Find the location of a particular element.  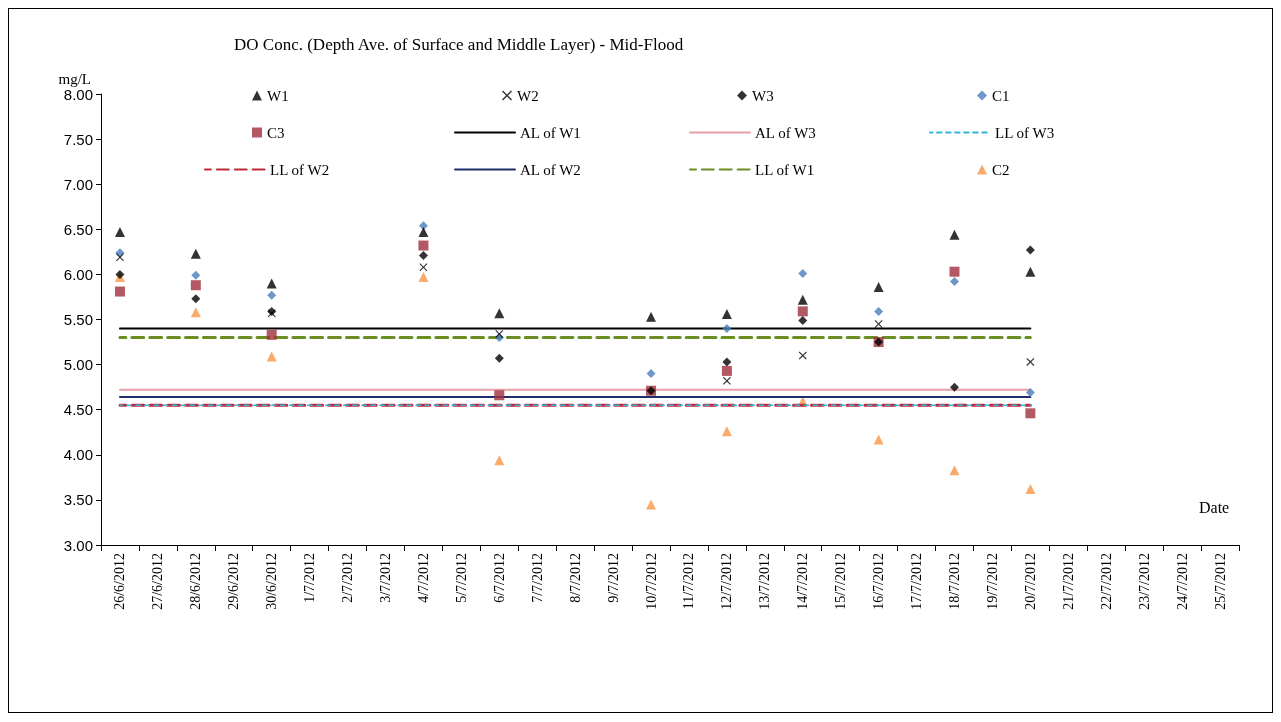

x-tick-label: 17/7/2012 is located at coordinates (917, 581).